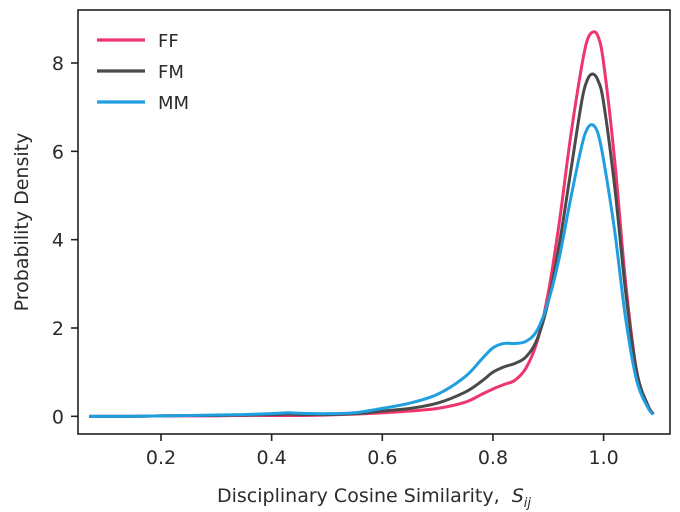  Describe the element at coordinates (58, 241) in the screenshot. I see `y-tick-label: 4` at that location.